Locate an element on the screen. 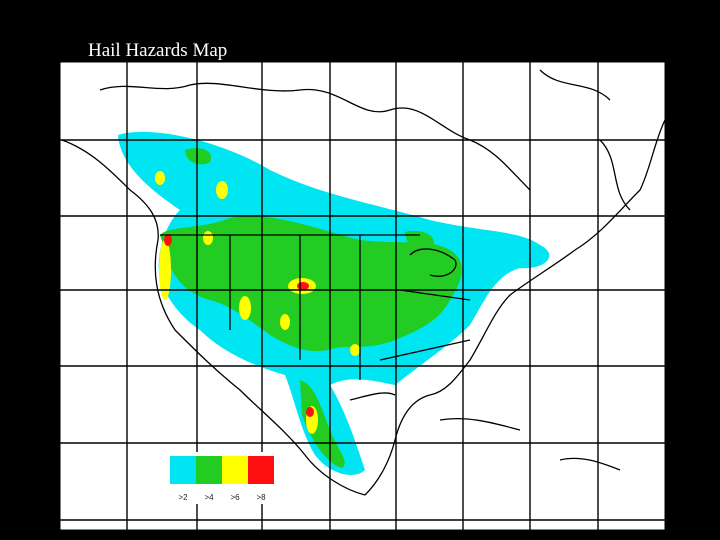  legend: >2 >4 >6 >8 is located at coordinates (222, 478).